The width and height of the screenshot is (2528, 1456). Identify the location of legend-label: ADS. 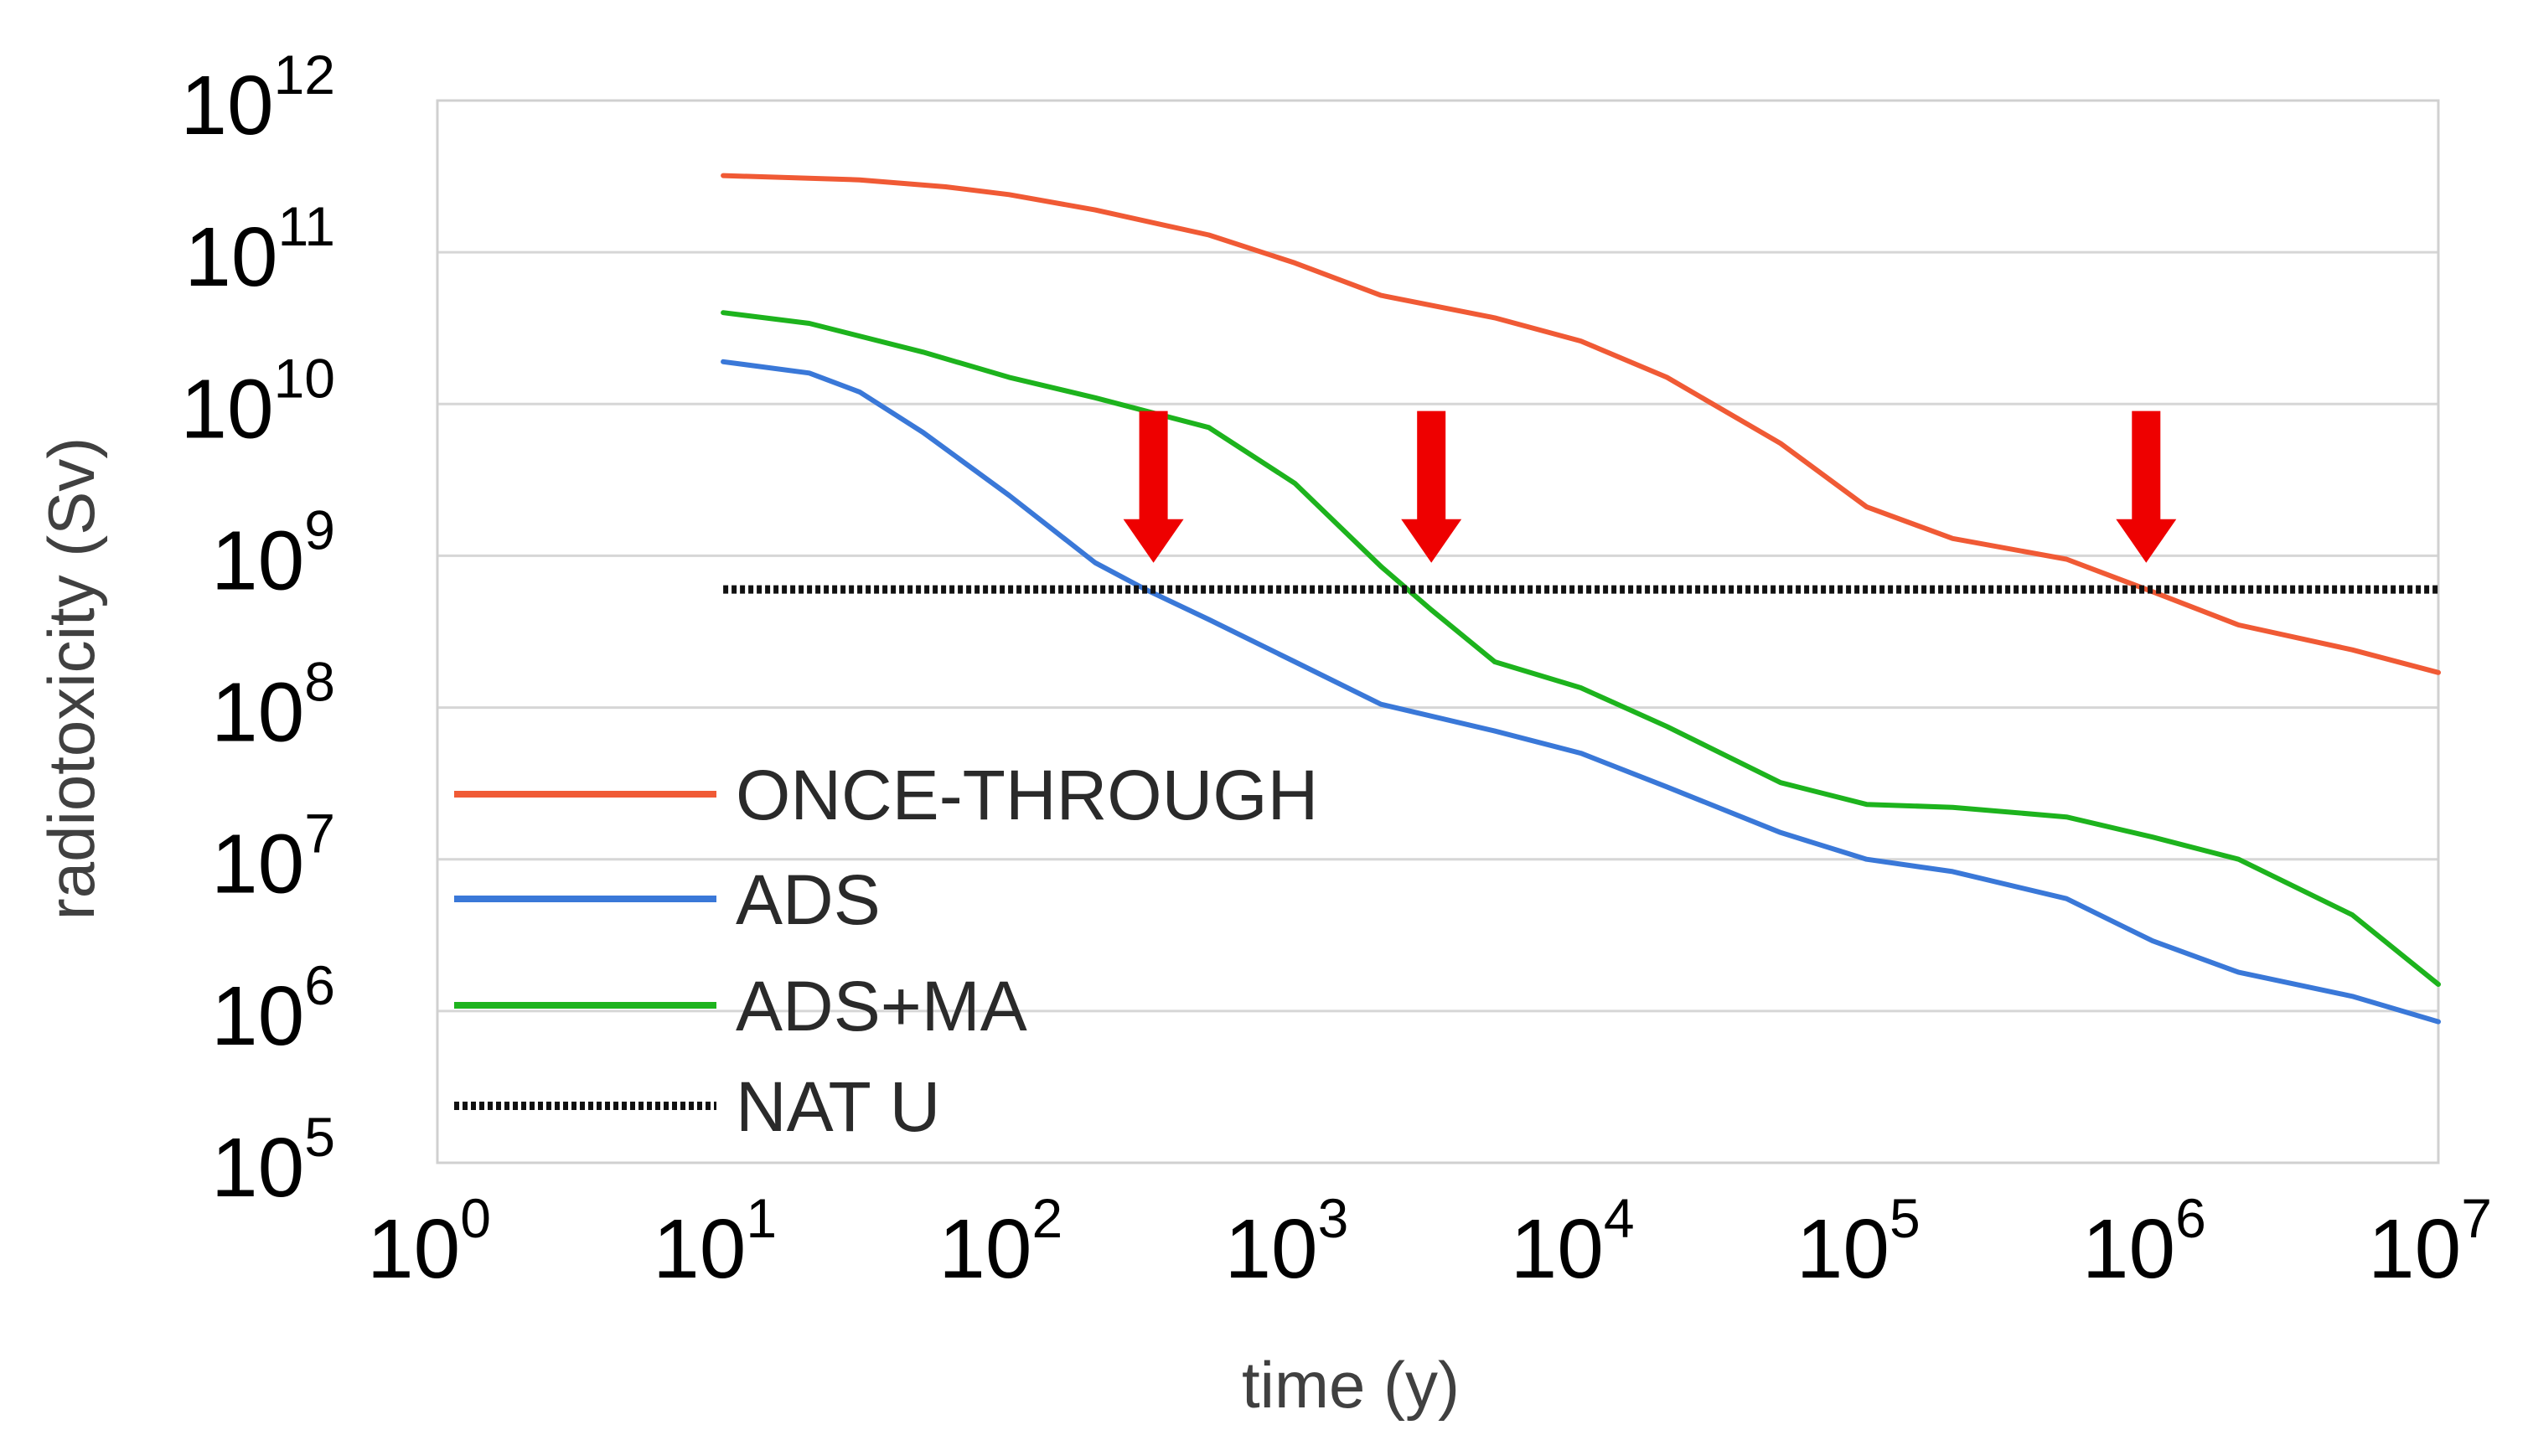
(809, 899).